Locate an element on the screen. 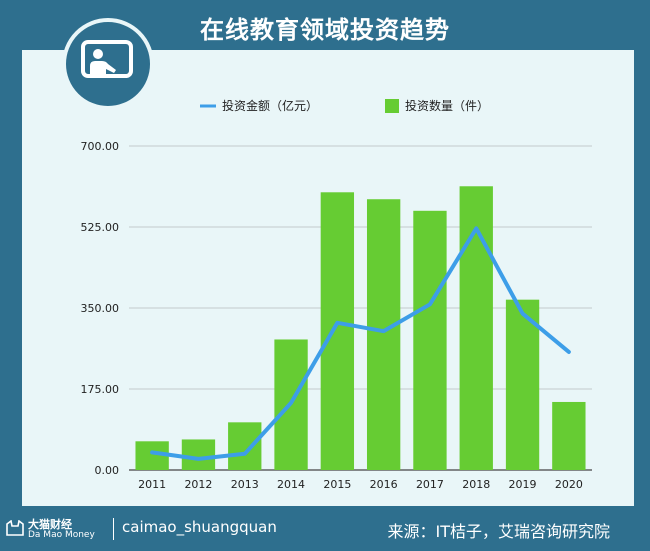  x-tick-label: 2014 is located at coordinates (291, 484).